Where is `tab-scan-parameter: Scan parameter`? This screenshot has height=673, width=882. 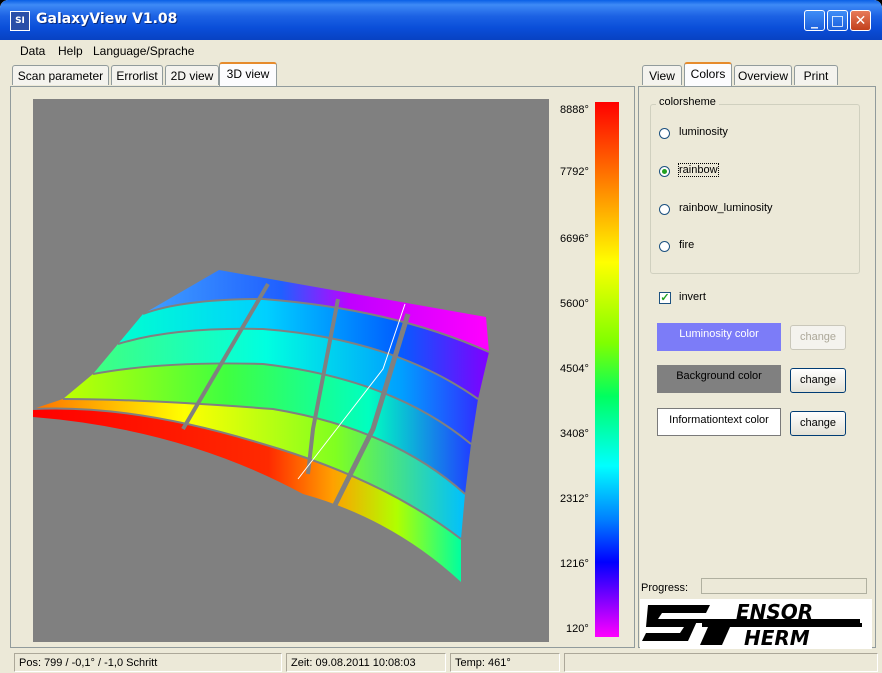
tab-scan-parameter: Scan parameter is located at coordinates (60, 75).